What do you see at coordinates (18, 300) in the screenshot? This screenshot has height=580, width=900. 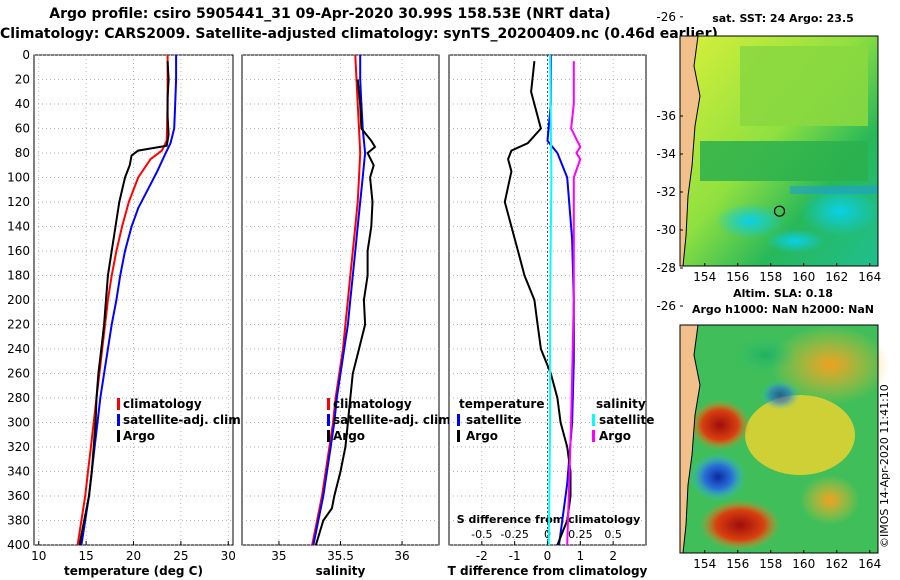 I see `depth-tick-label: 200` at bounding box center [18, 300].